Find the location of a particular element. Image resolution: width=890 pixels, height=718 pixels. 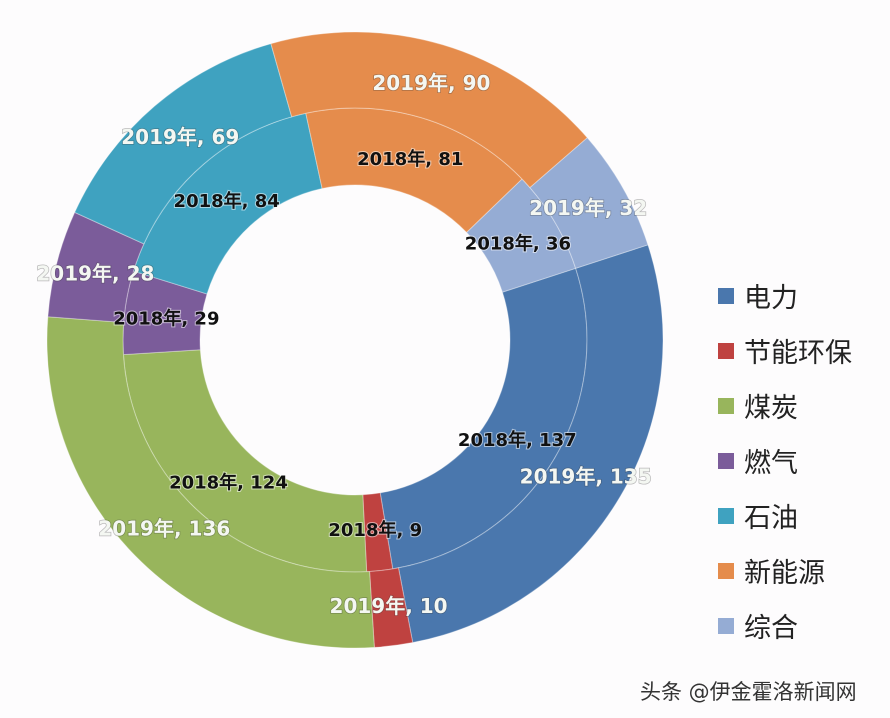

legend-item-oil: 石油 is located at coordinates (785, 515).